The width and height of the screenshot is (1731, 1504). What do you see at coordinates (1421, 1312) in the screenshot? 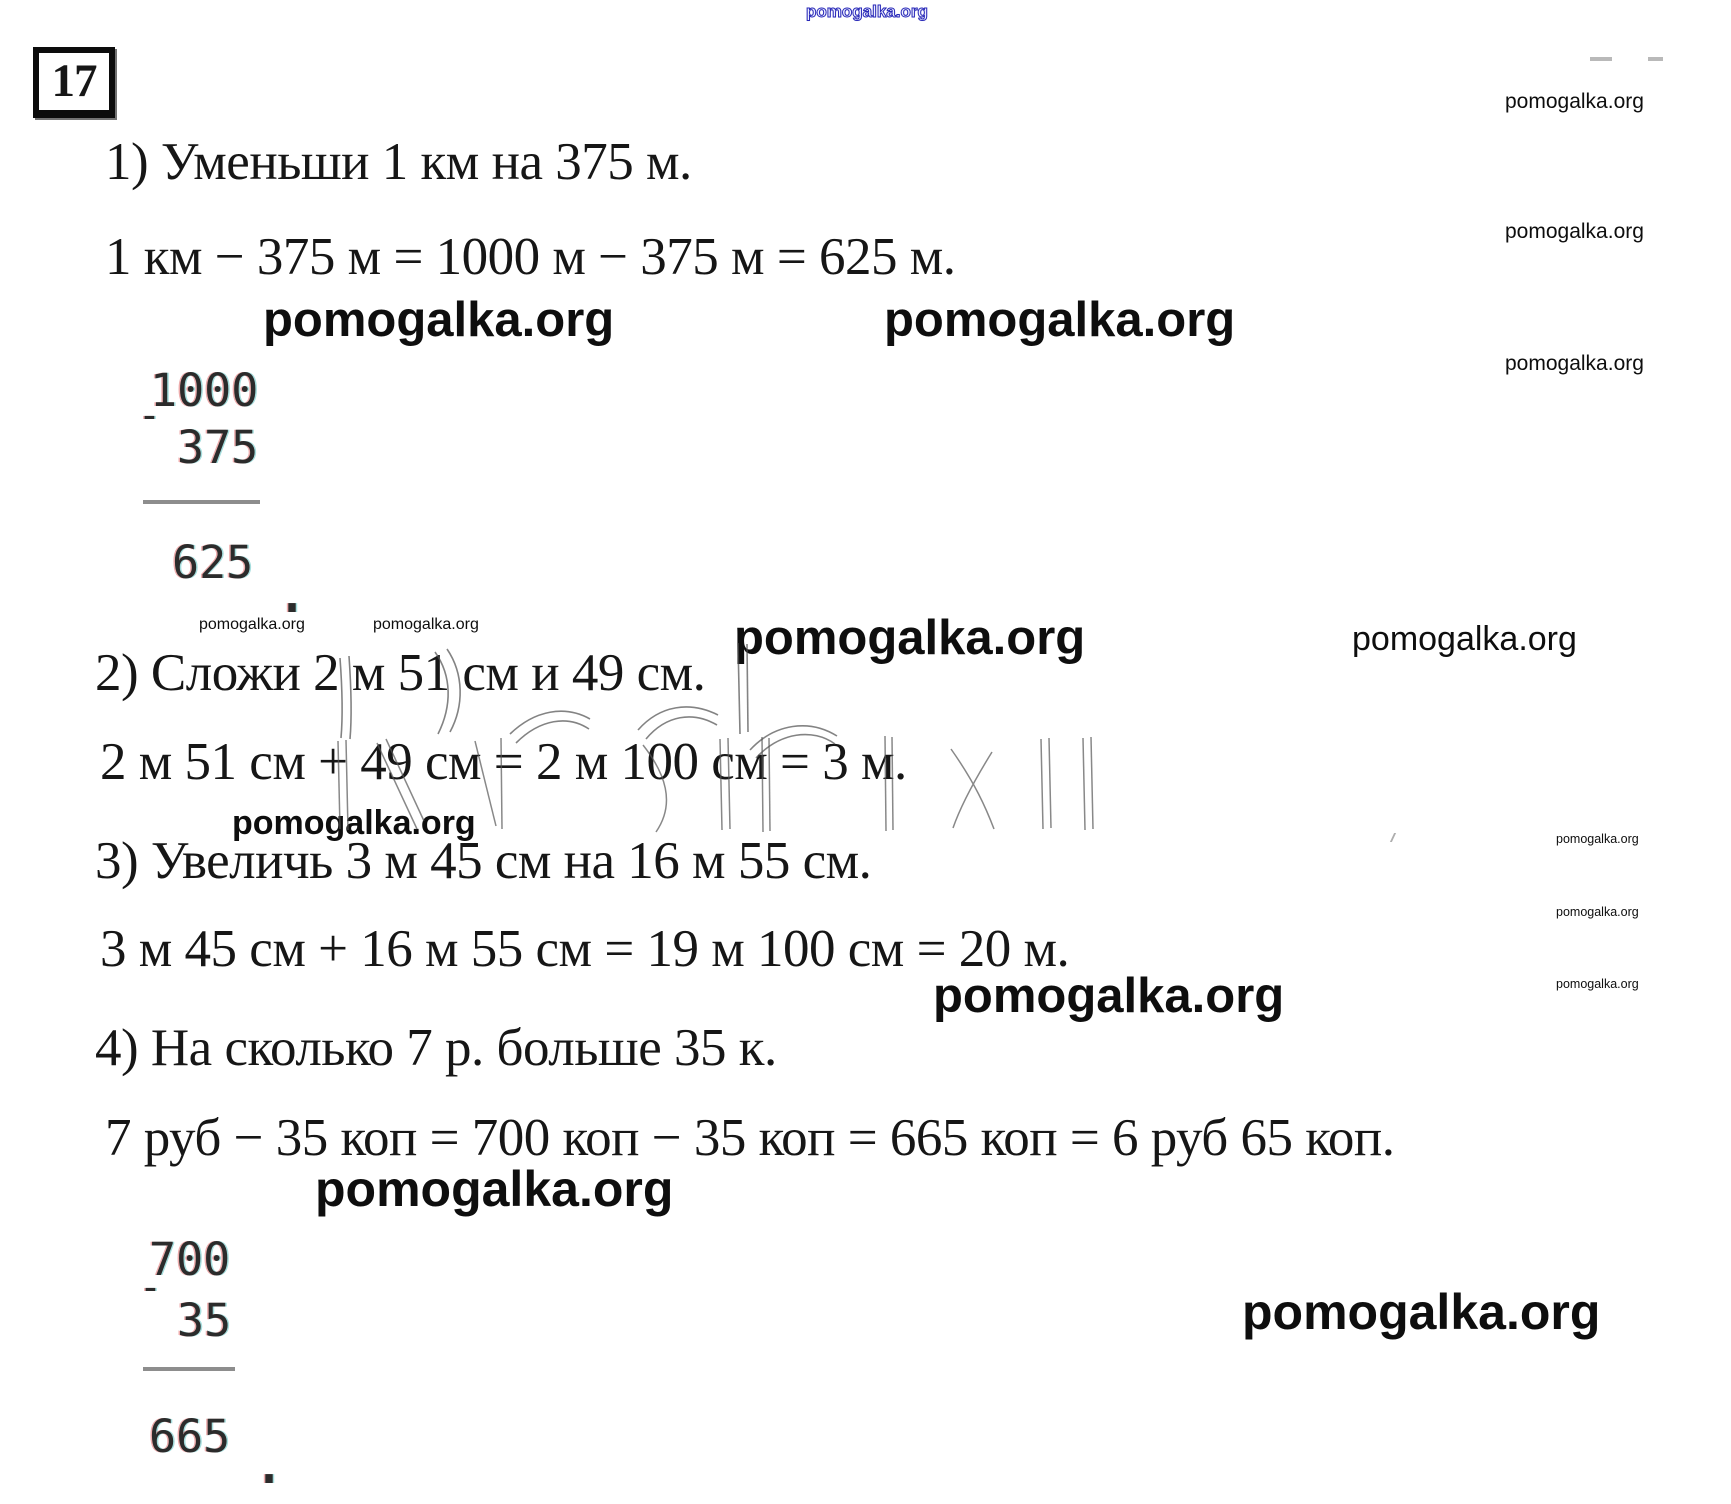
I see `watermark-large-6: pomogalka.org` at bounding box center [1421, 1312].